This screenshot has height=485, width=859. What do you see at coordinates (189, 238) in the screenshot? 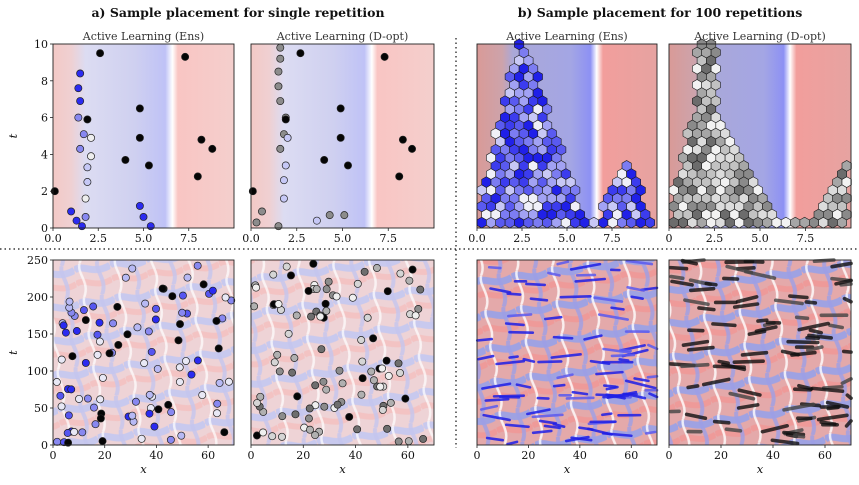
I see `x-tick-label: 7.5` at bounding box center [189, 238].